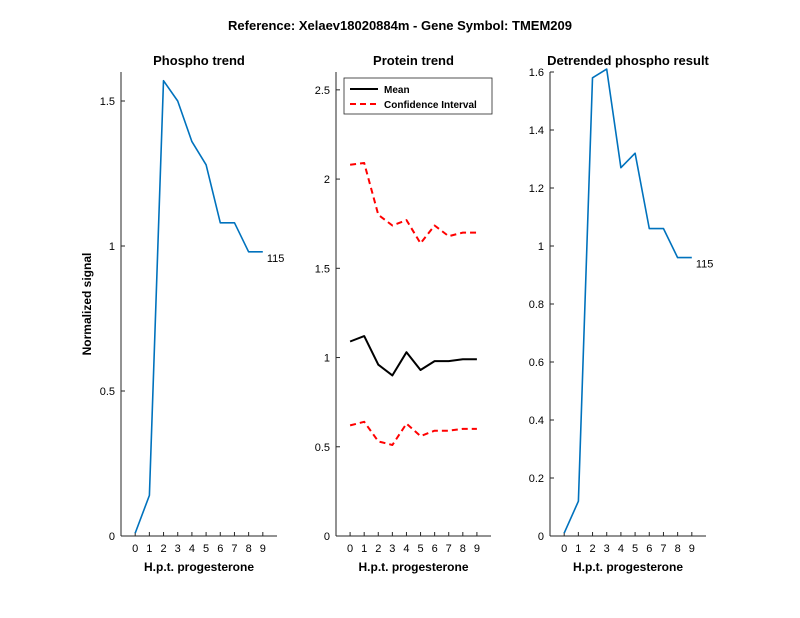  I want to click on ci-lower-line, so click(413, 433).